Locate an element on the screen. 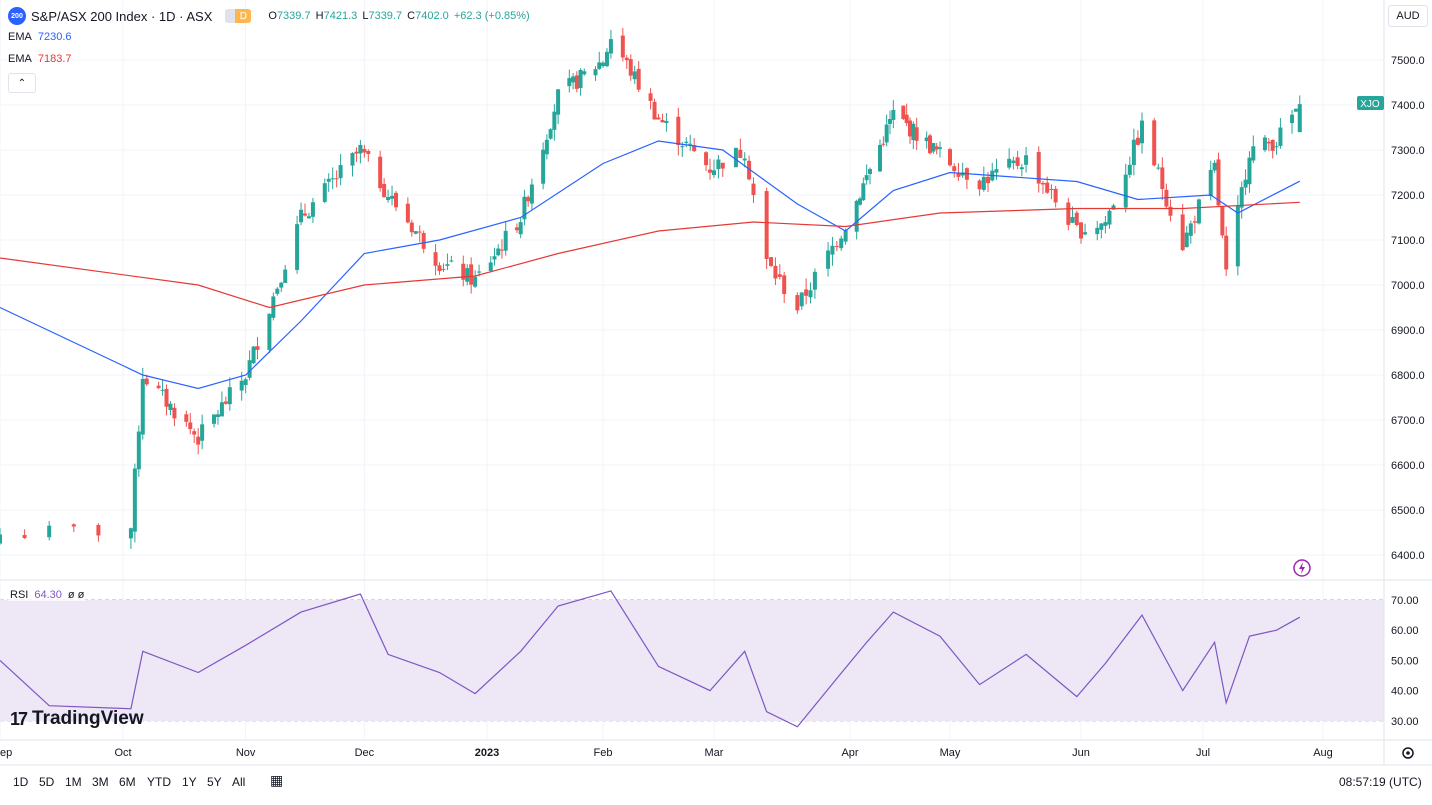 Image resolution: width=1432 pixels, height=805 pixels. ema-legend-1: EMA 7230.6 is located at coordinates (40, 37).